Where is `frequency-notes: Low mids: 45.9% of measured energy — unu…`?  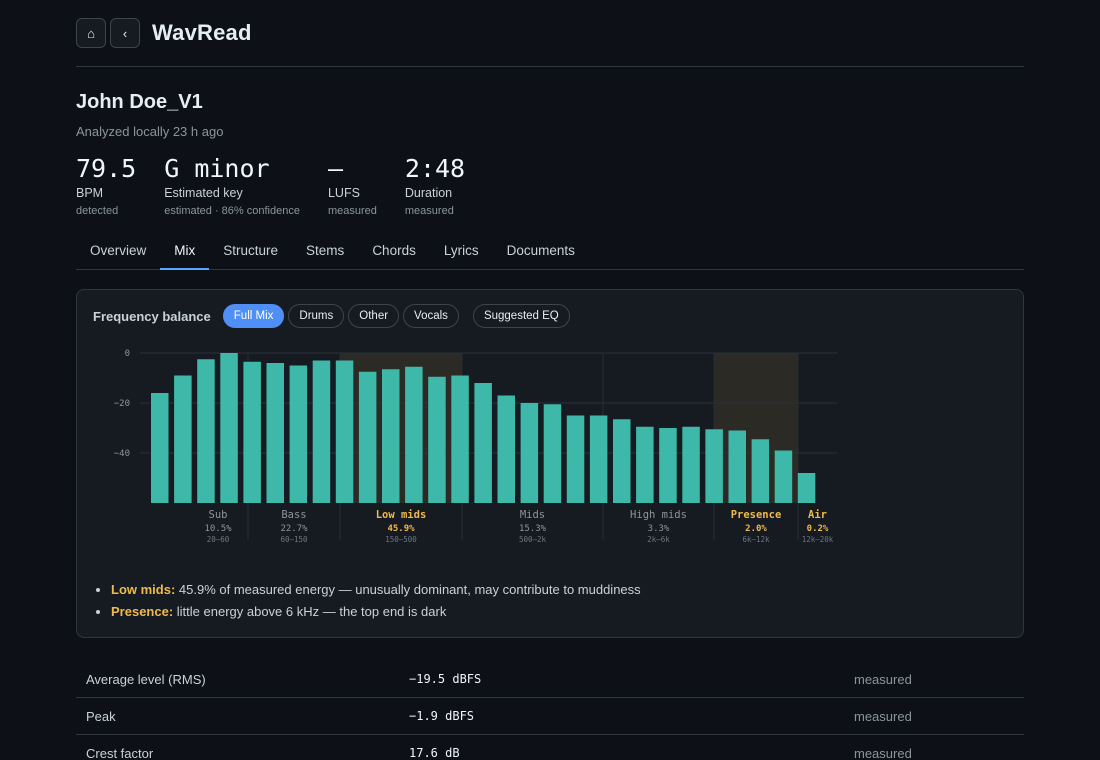 frequency-notes: Low mids: 45.9% of measured energy — unu… is located at coordinates (376, 604).